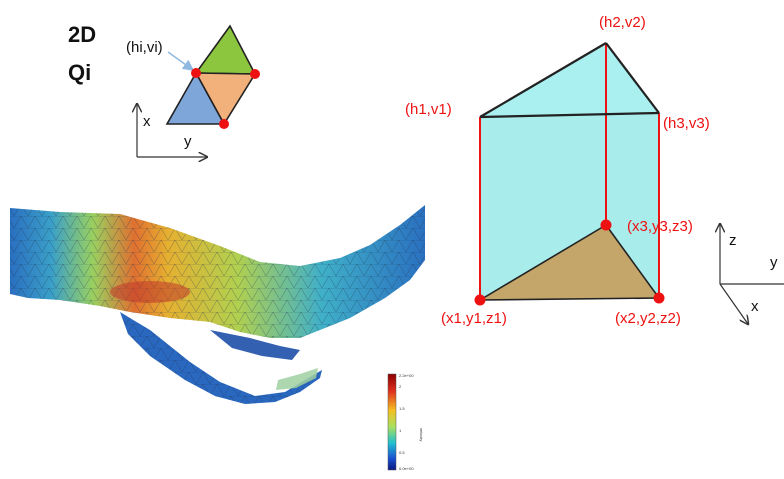 Image resolution: width=784 pixels, height=479 pixels. I want to click on colorbar-tick-3: 1, so click(400, 430).